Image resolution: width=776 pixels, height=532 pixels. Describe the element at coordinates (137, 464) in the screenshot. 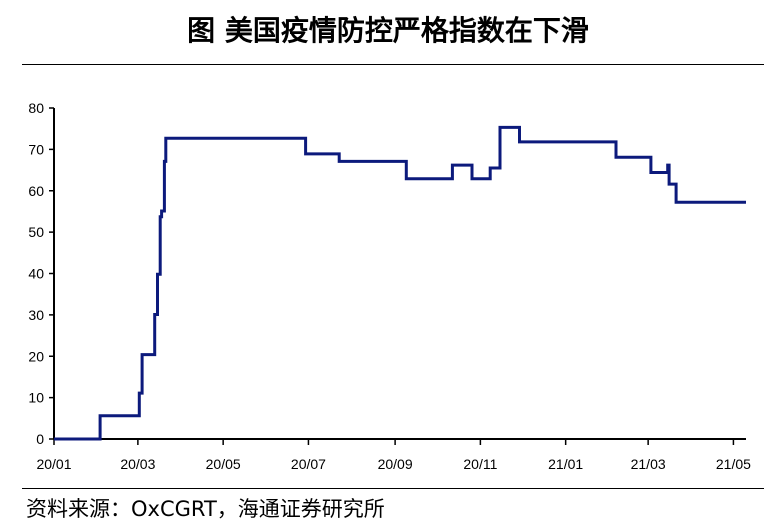

I see `x-tick-label: 20/03` at that location.